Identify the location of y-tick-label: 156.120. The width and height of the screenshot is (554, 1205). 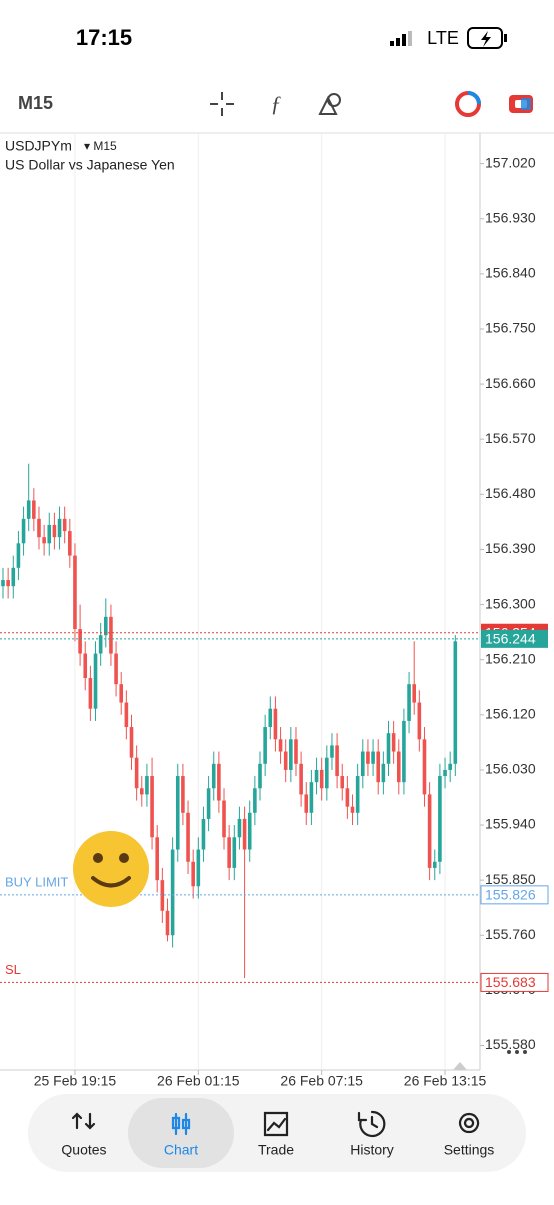
(510, 714).